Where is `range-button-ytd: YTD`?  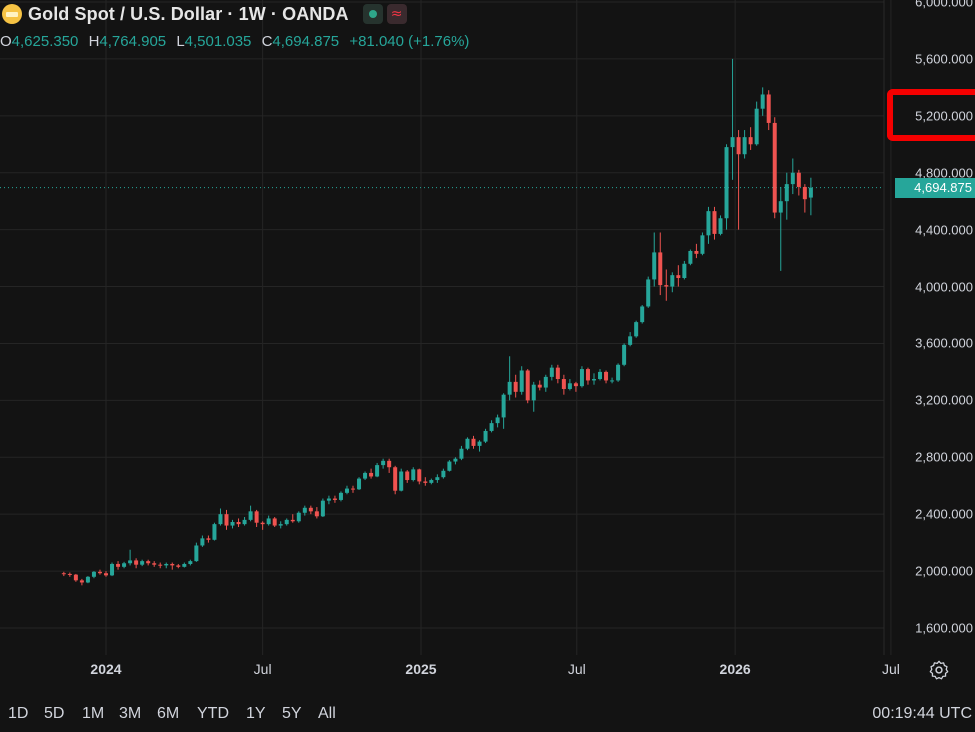 range-button-ytd: YTD is located at coordinates (213, 713).